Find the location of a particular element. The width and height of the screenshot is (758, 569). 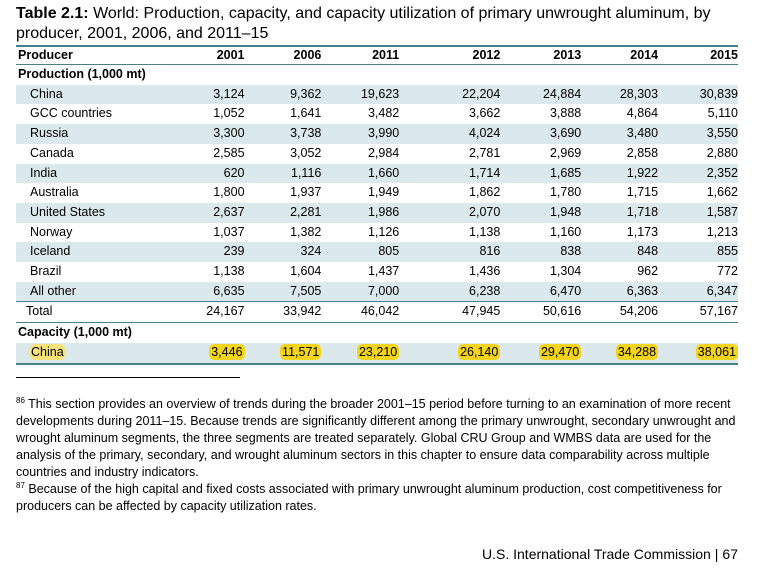

table-cell: 29,470 is located at coordinates (541, 353).